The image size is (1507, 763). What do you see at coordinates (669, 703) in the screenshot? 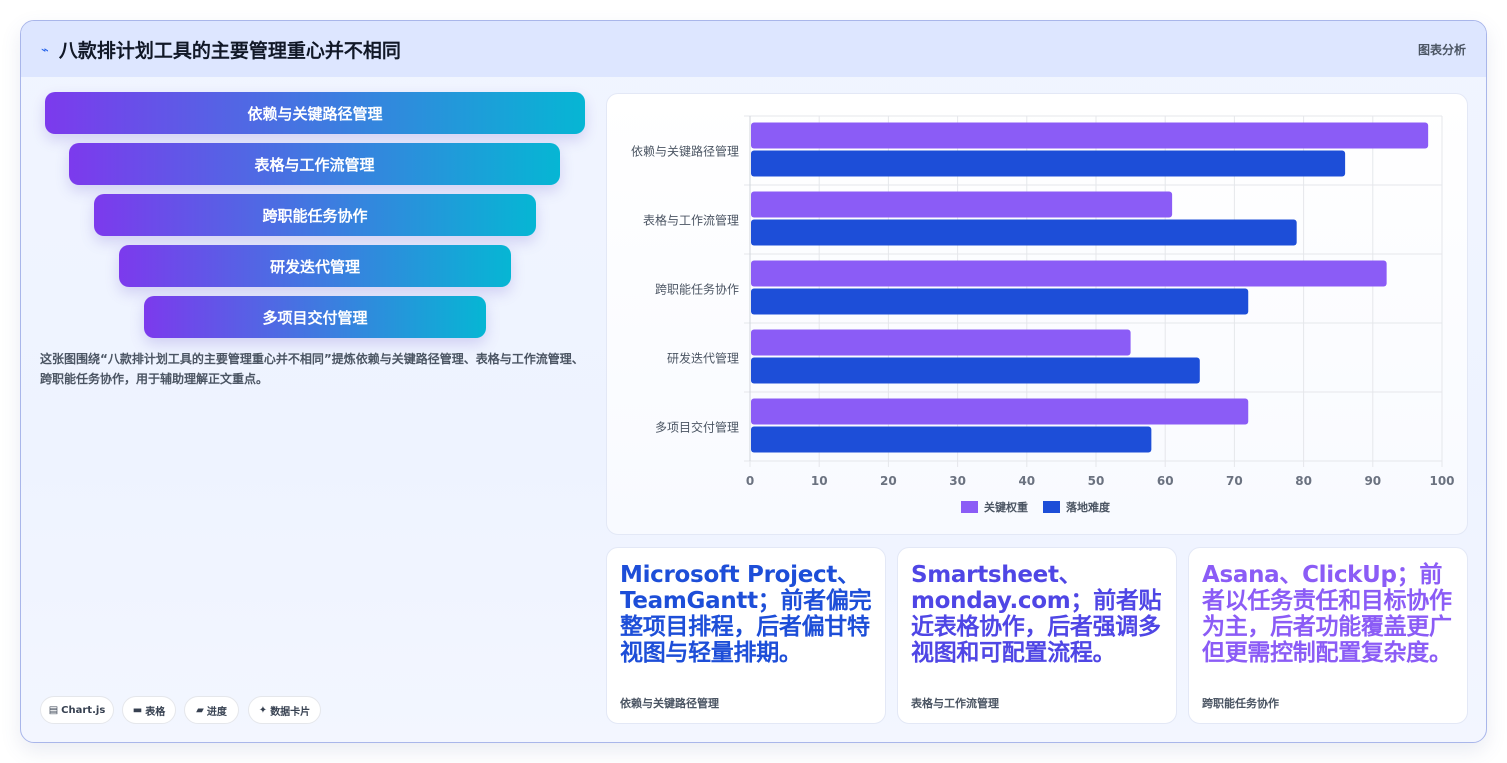
I see `summary-card-caption: 依赖与关键路径管理` at bounding box center [669, 703].